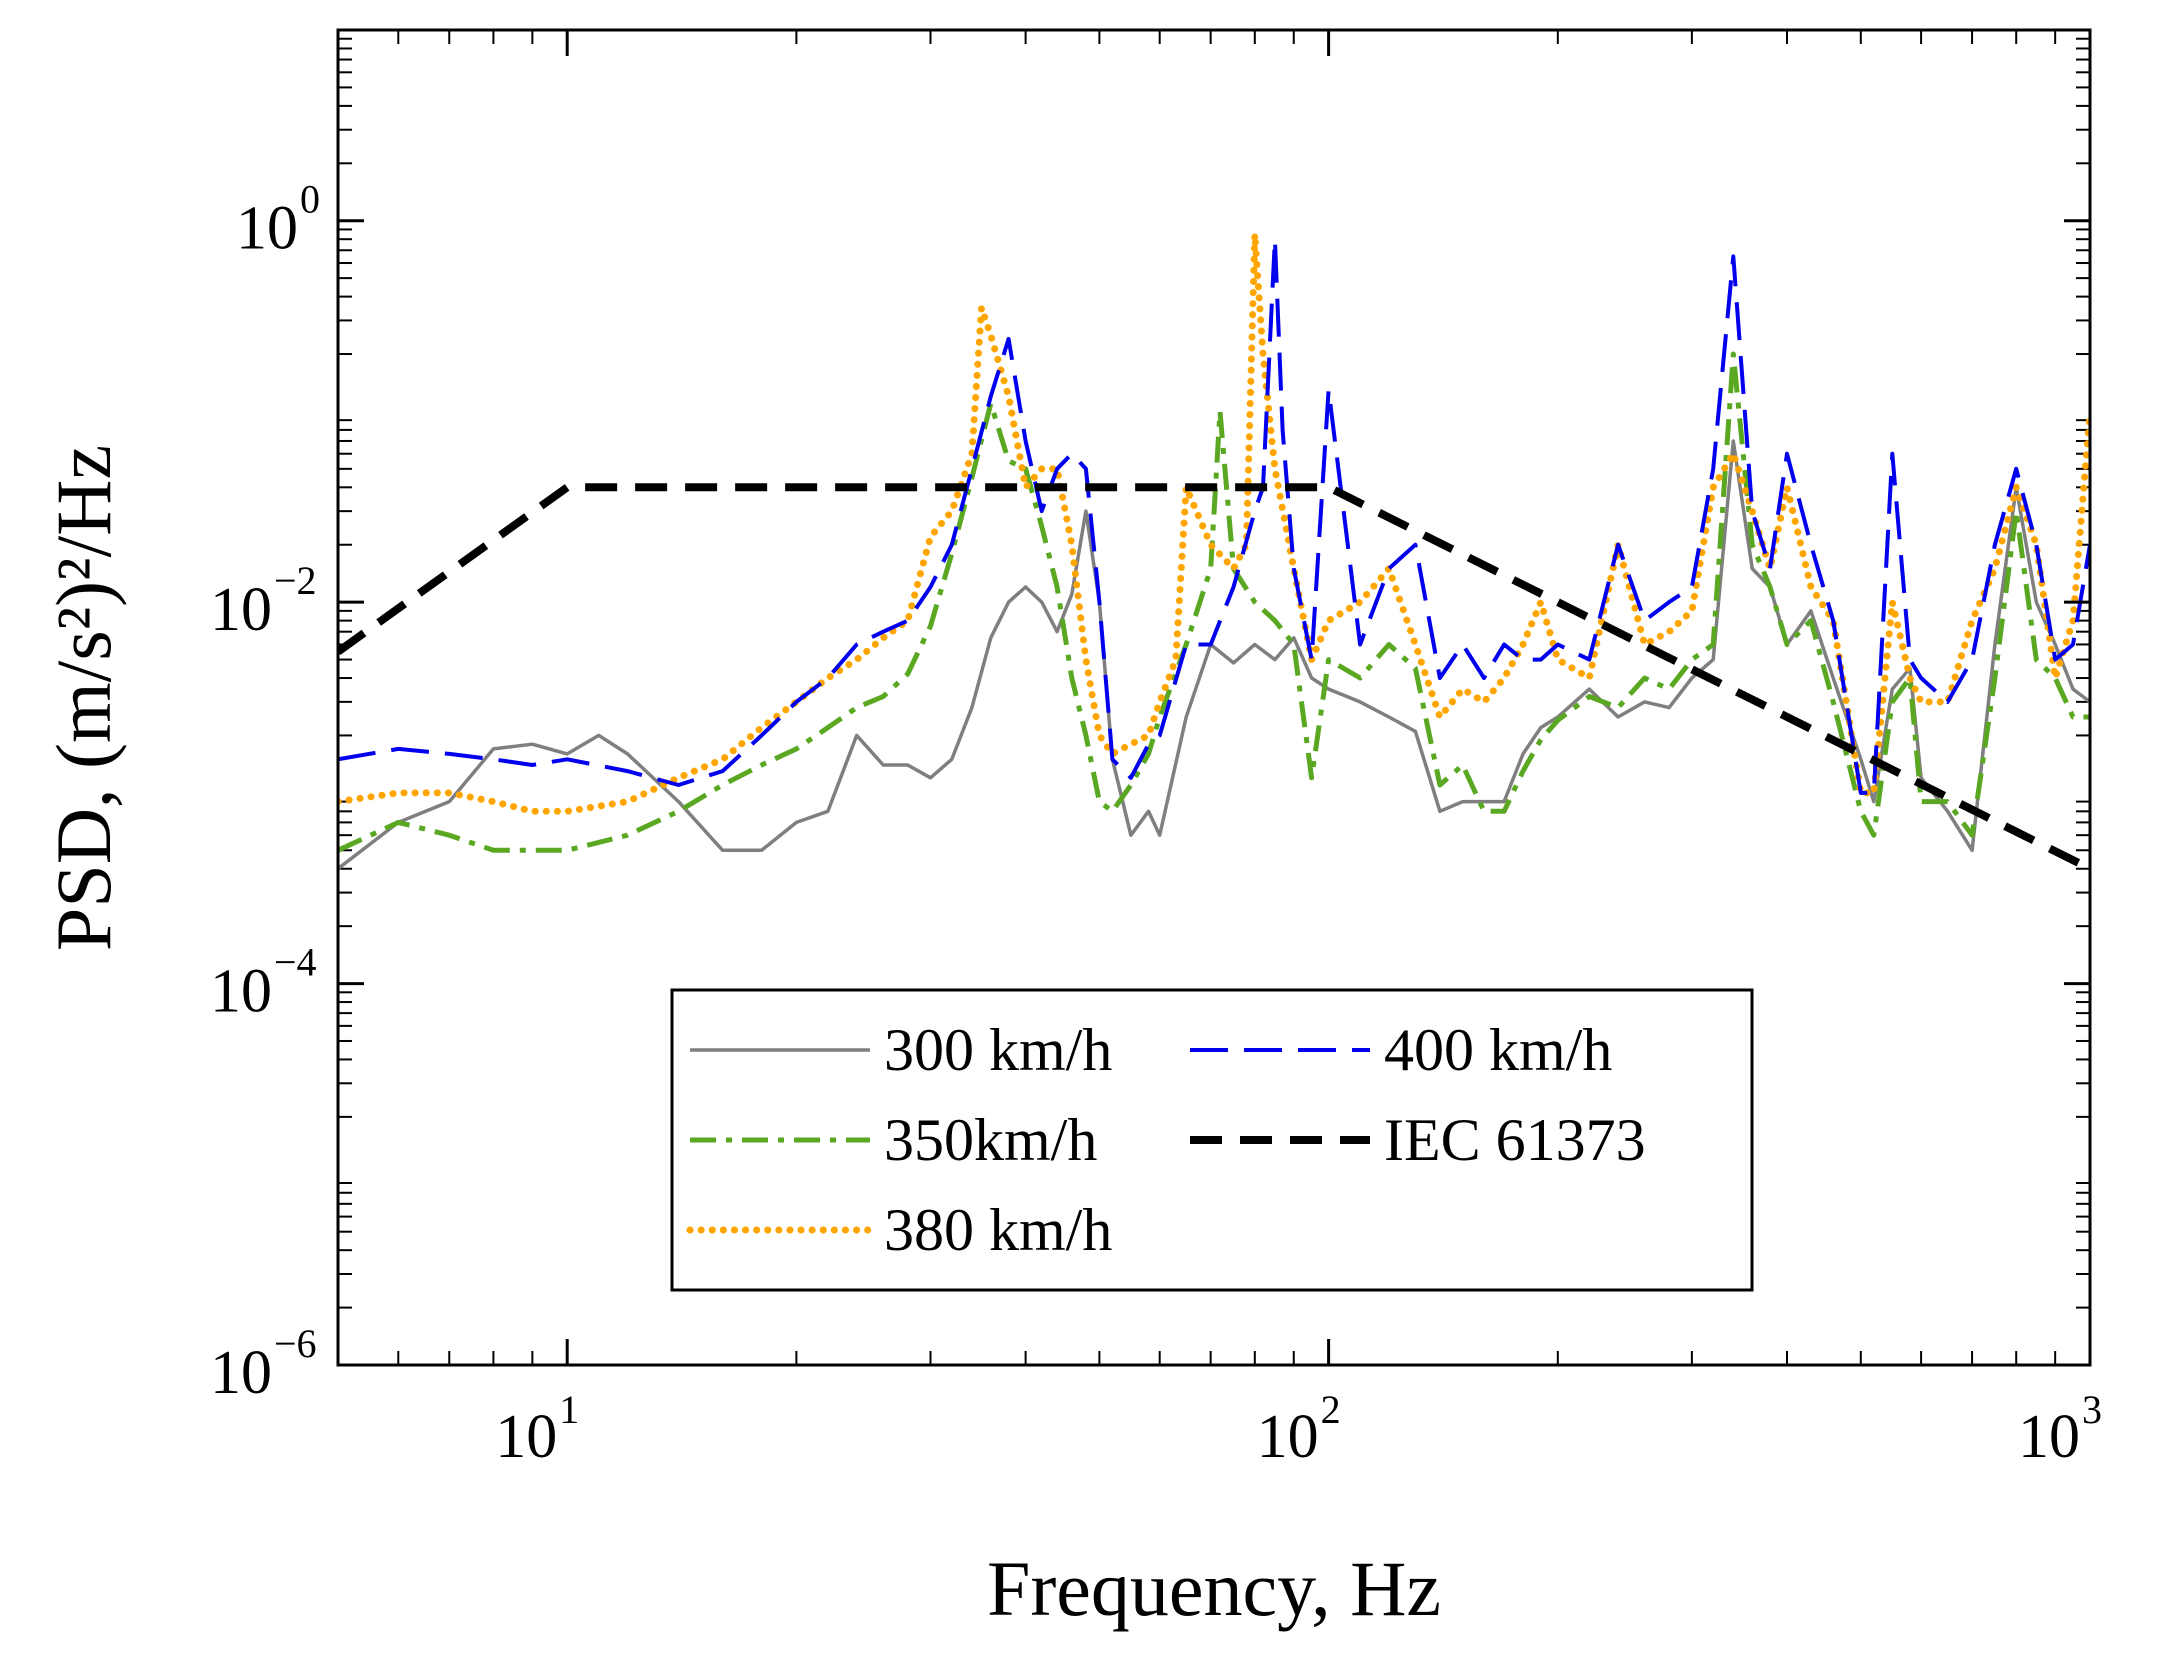  I want to click on x-tick-exponent: 3, so click(2092, 1409).